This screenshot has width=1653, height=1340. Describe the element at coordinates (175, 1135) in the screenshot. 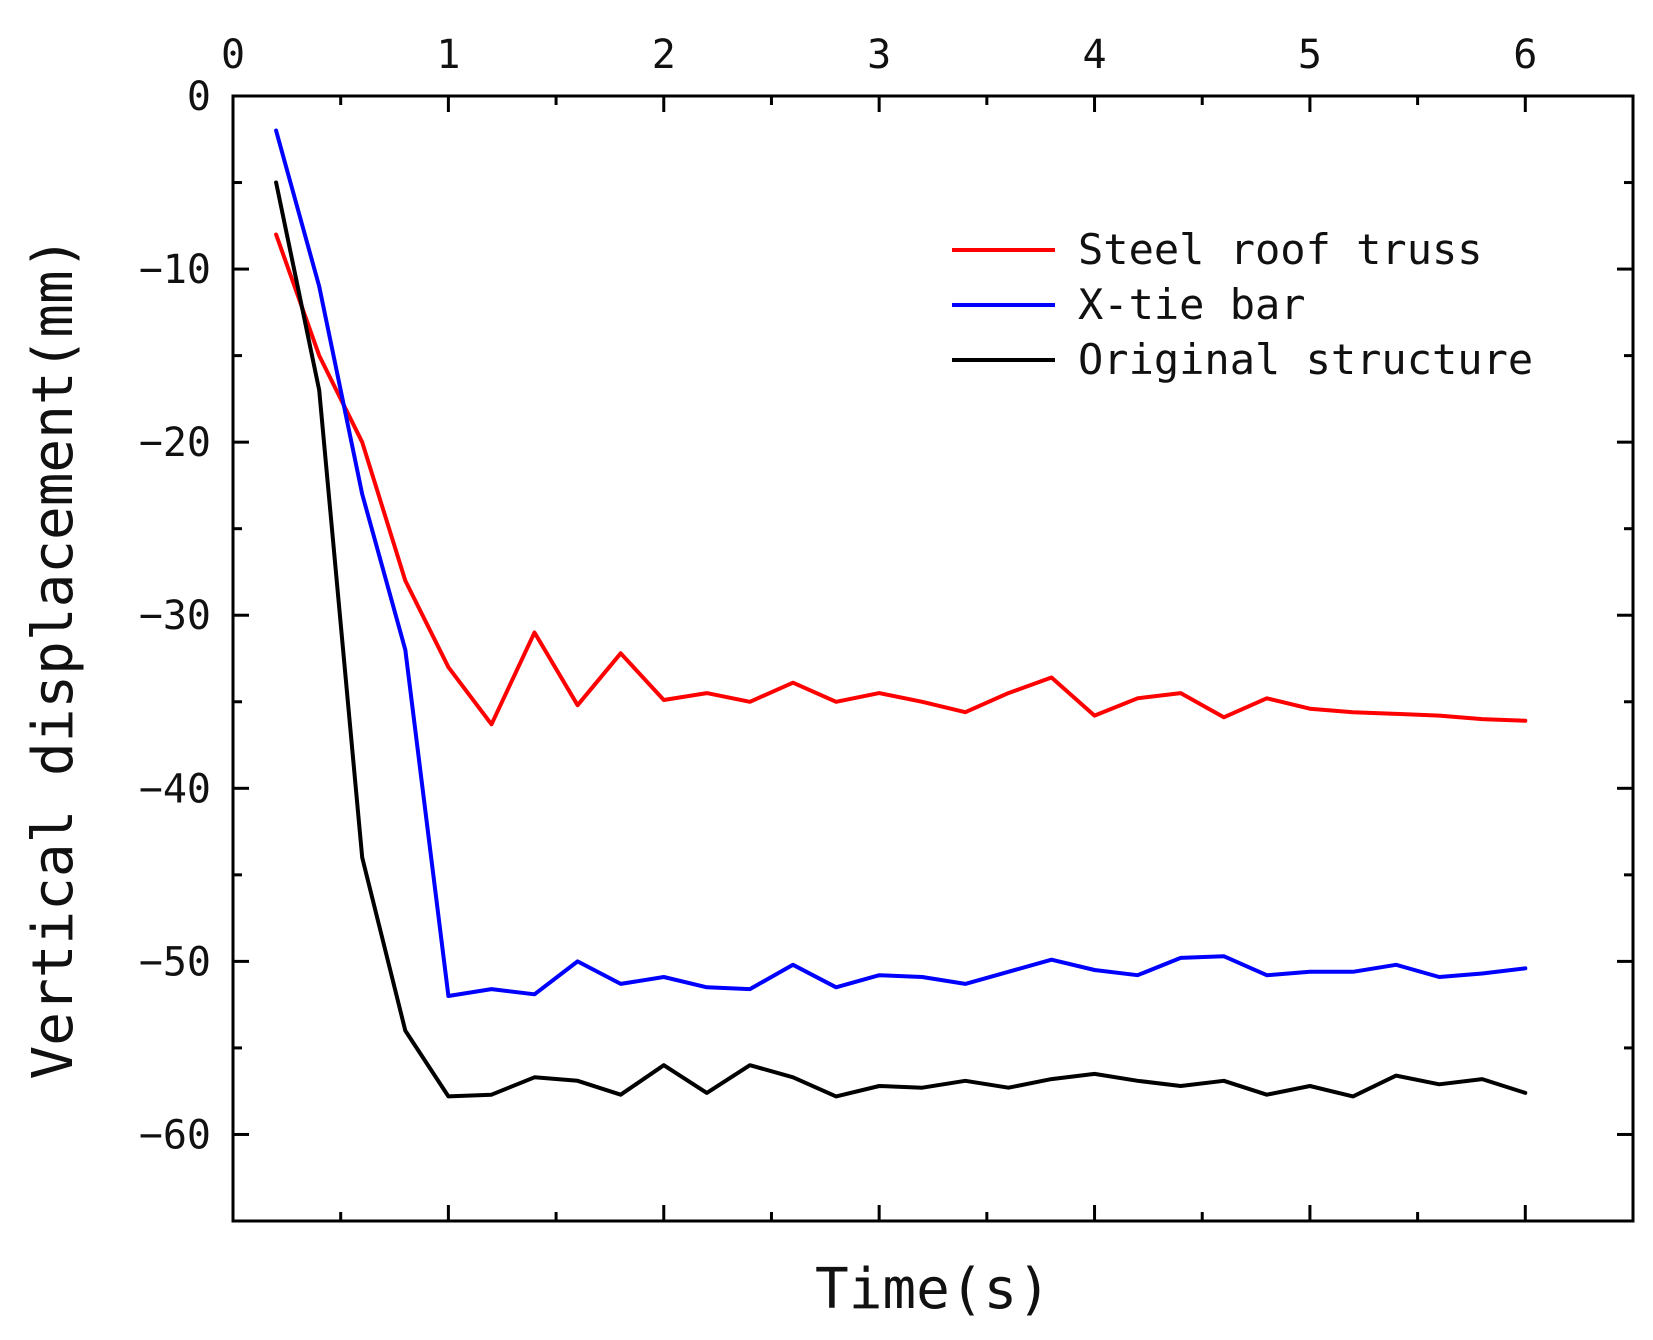

I see `y-tick-label: −60` at that location.